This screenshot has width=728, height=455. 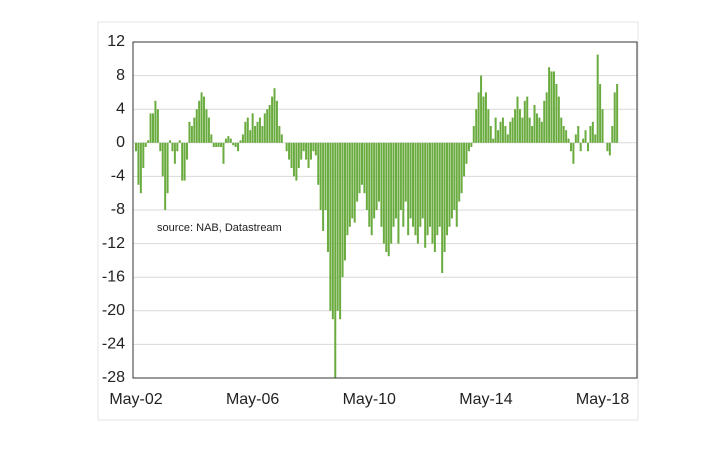 I want to click on y-tick-label: -16, so click(x=113, y=276).